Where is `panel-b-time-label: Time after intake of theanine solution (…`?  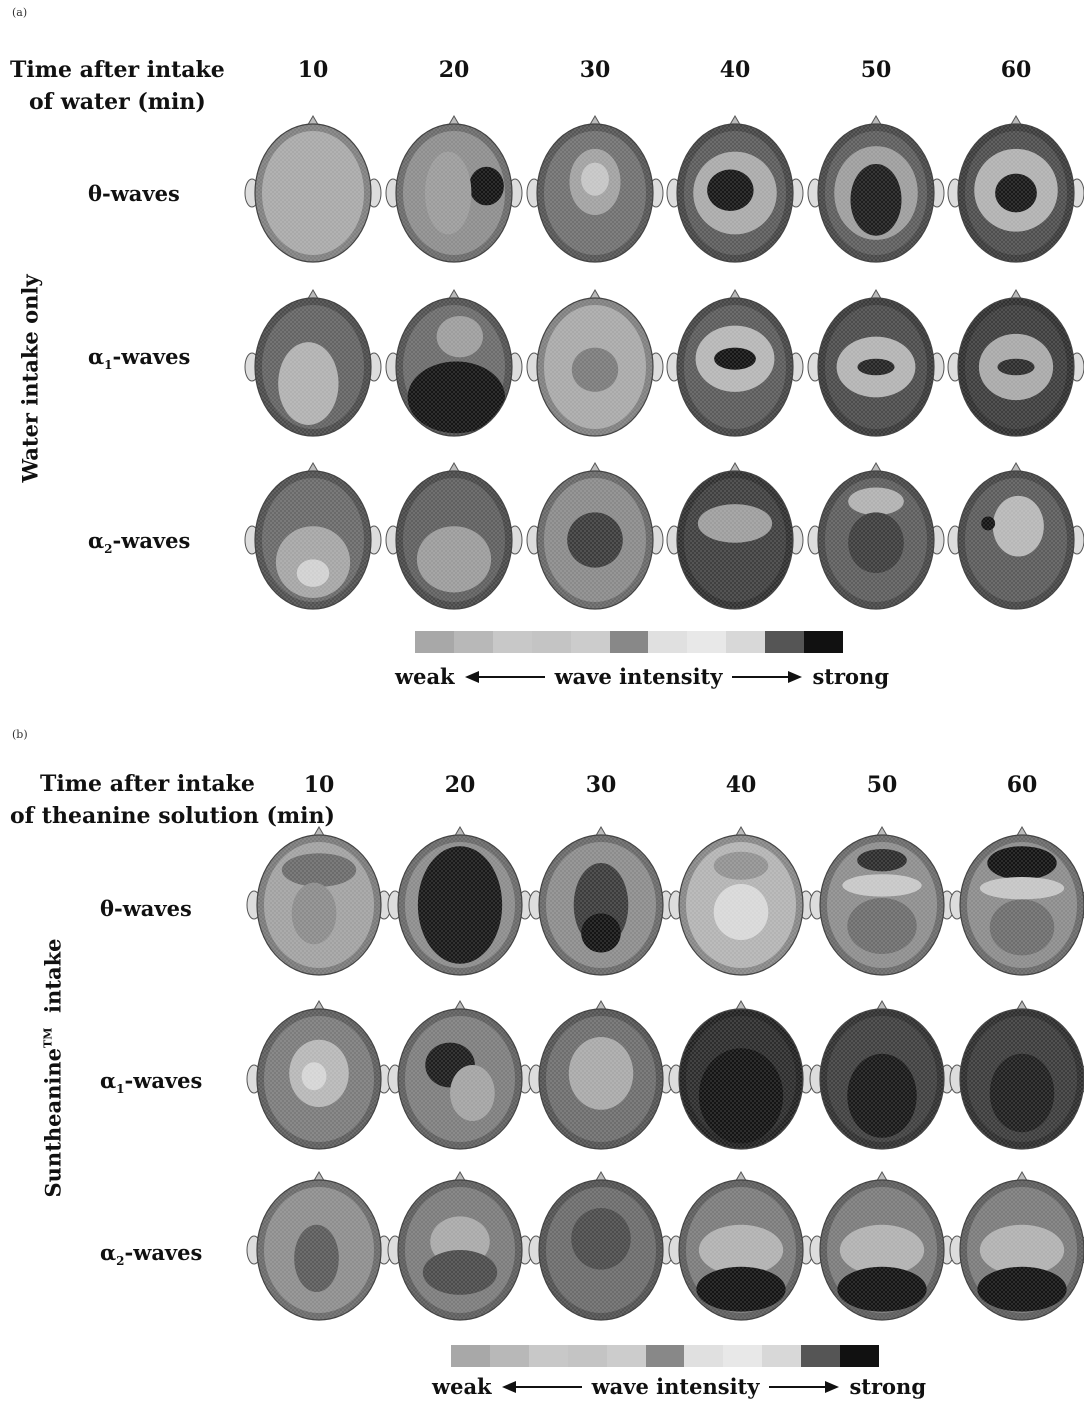 panel-b-time-label: Time after intake of theanine solution (… is located at coordinates (172, 800).